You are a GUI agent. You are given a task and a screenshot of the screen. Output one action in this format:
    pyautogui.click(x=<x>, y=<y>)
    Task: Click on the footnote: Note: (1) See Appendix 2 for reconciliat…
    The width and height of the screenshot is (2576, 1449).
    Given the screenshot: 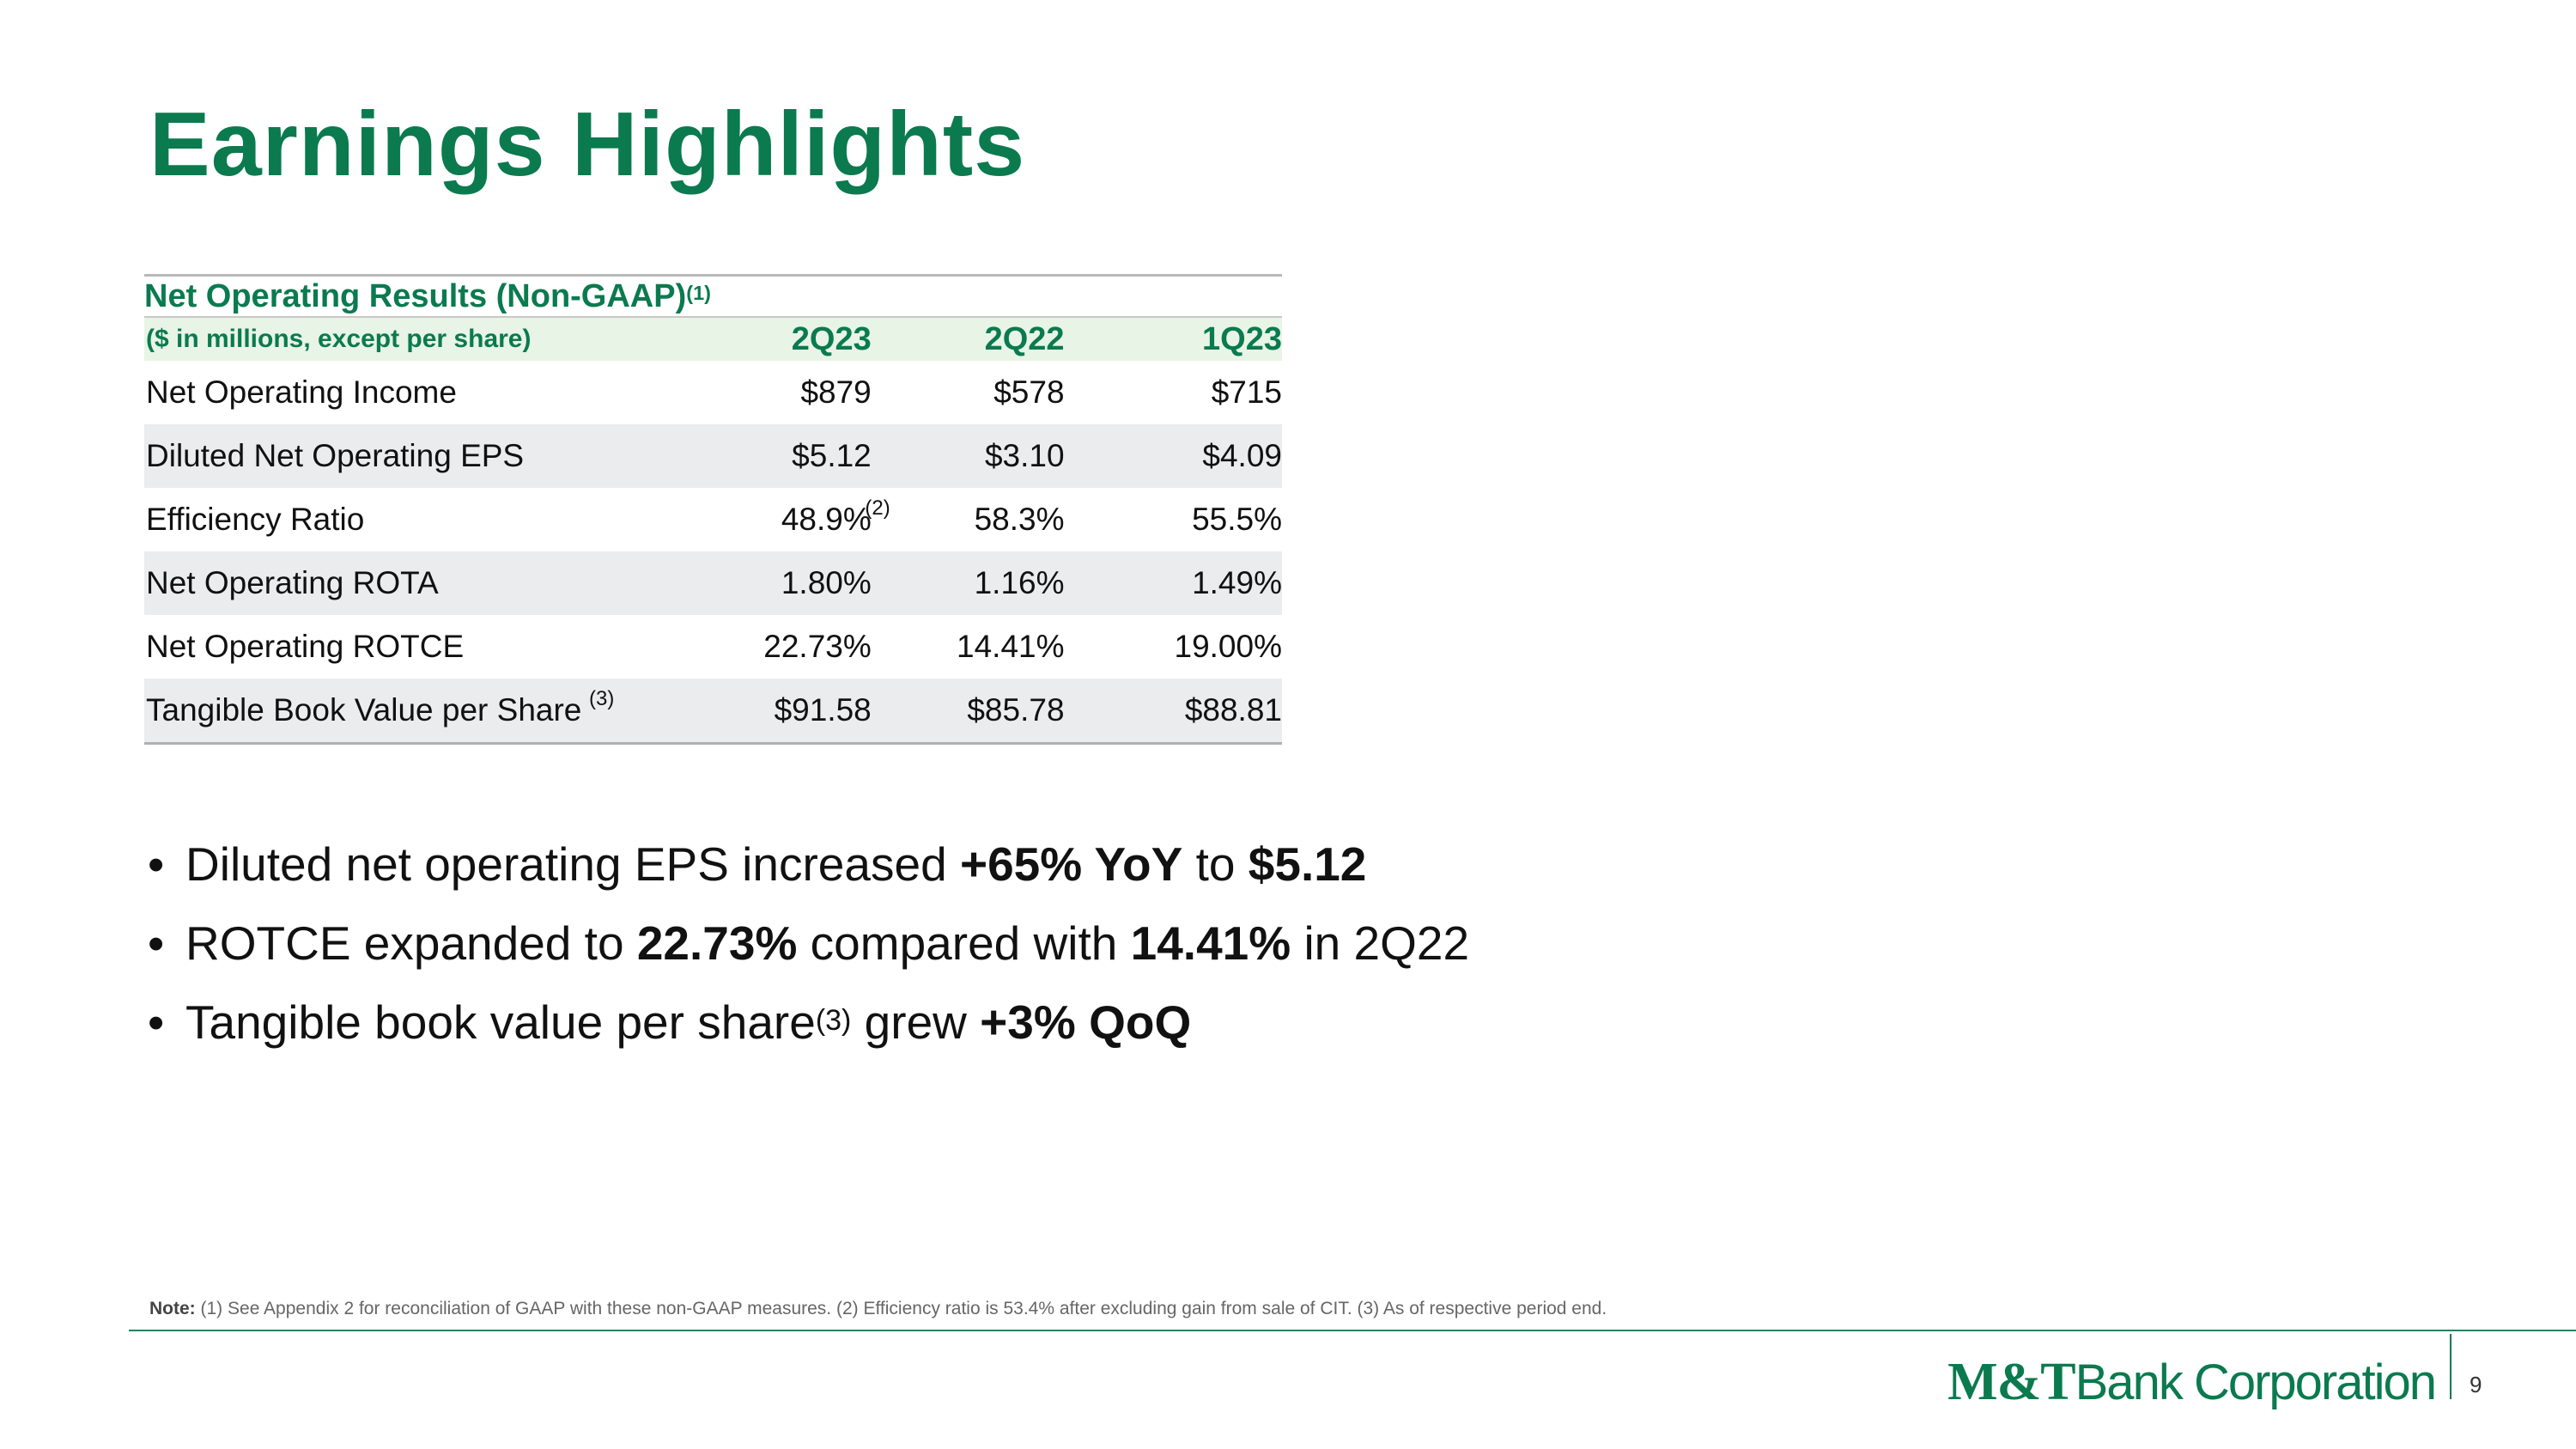 What is the action you would take?
    pyautogui.click(x=878, y=1309)
    